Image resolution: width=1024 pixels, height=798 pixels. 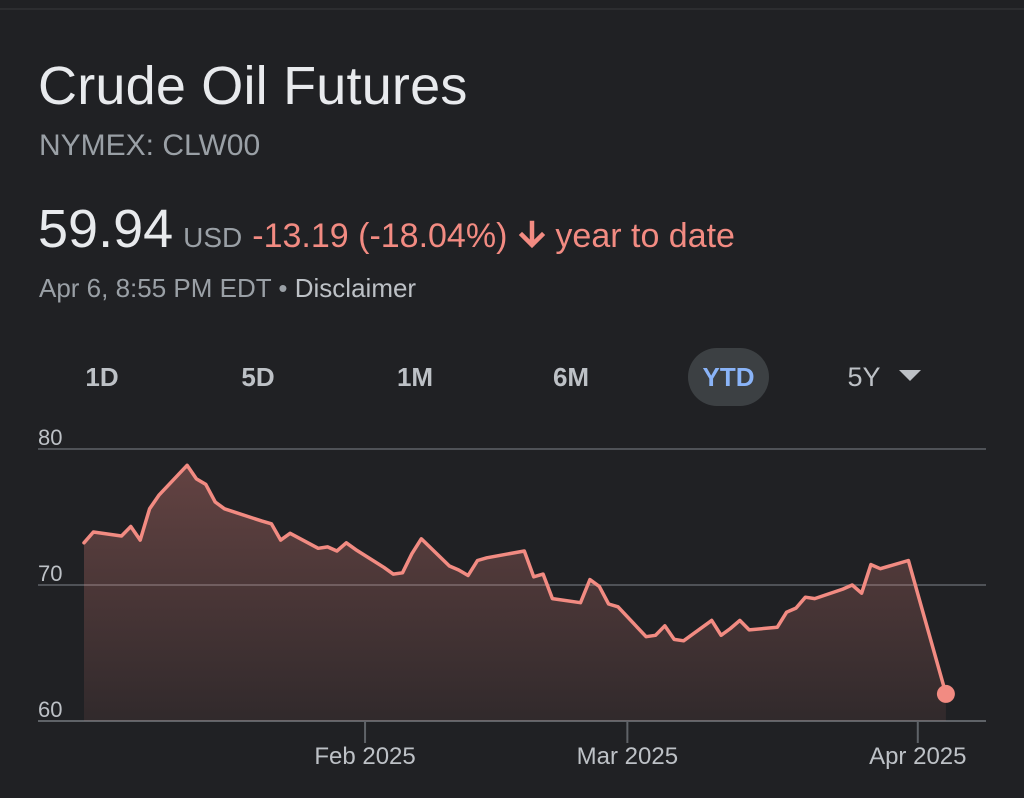 I want to click on tab-5y-label: 5Y, so click(x=864, y=377).